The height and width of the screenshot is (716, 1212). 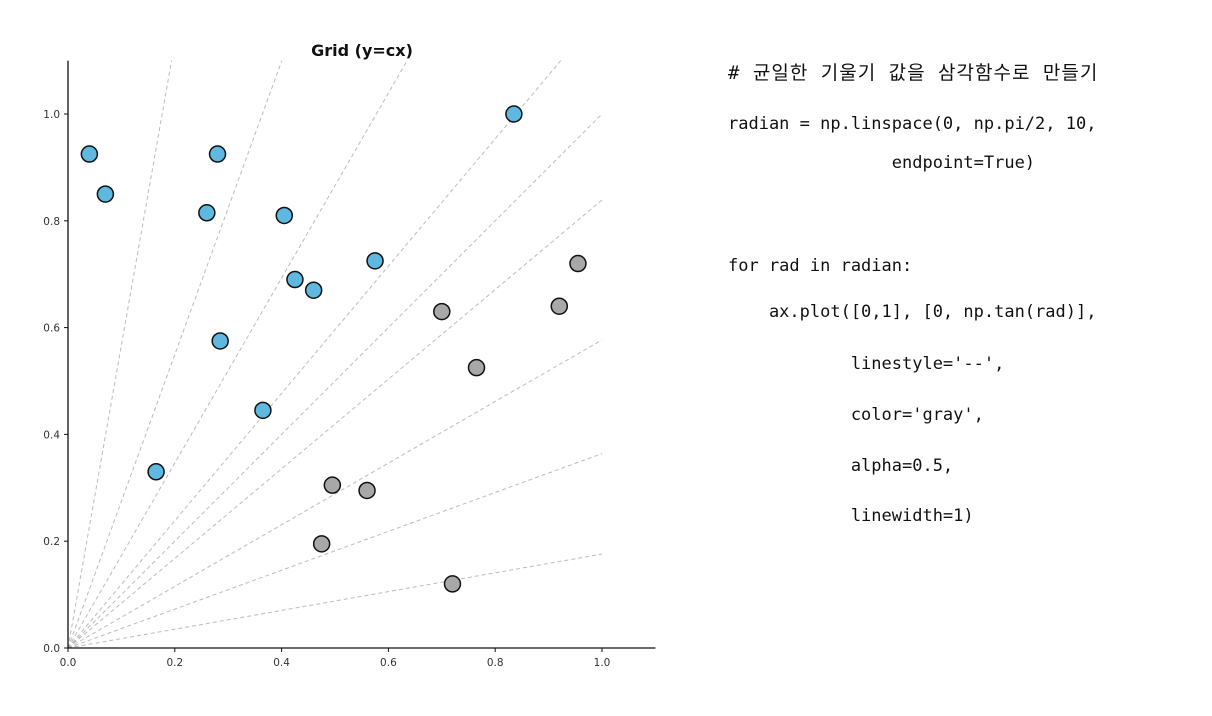 What do you see at coordinates (820, 266) in the screenshot?
I see `code-line-3: for rad in radian:` at bounding box center [820, 266].